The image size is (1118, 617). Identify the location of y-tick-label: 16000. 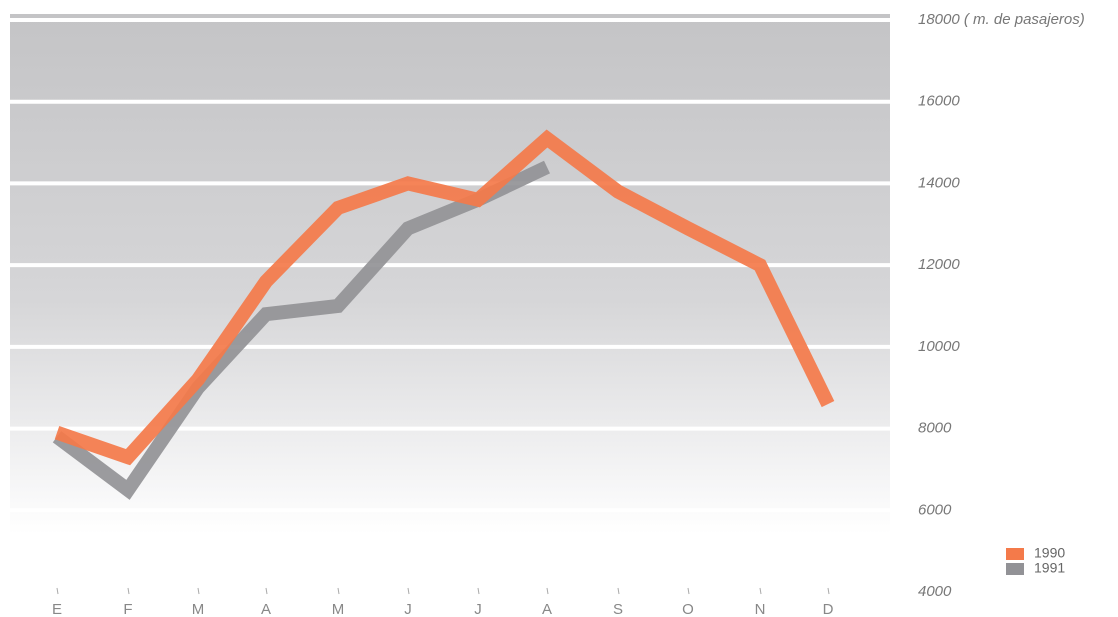
(939, 101).